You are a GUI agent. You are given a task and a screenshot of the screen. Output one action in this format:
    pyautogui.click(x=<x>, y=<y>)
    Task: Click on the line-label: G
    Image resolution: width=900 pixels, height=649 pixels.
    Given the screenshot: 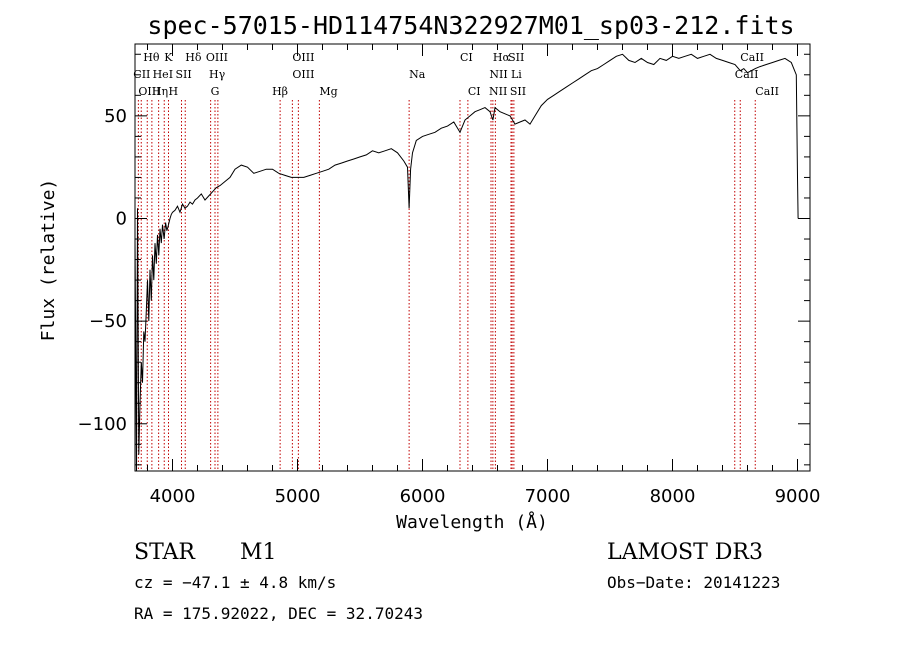 What is the action you would take?
    pyautogui.click(x=215, y=91)
    